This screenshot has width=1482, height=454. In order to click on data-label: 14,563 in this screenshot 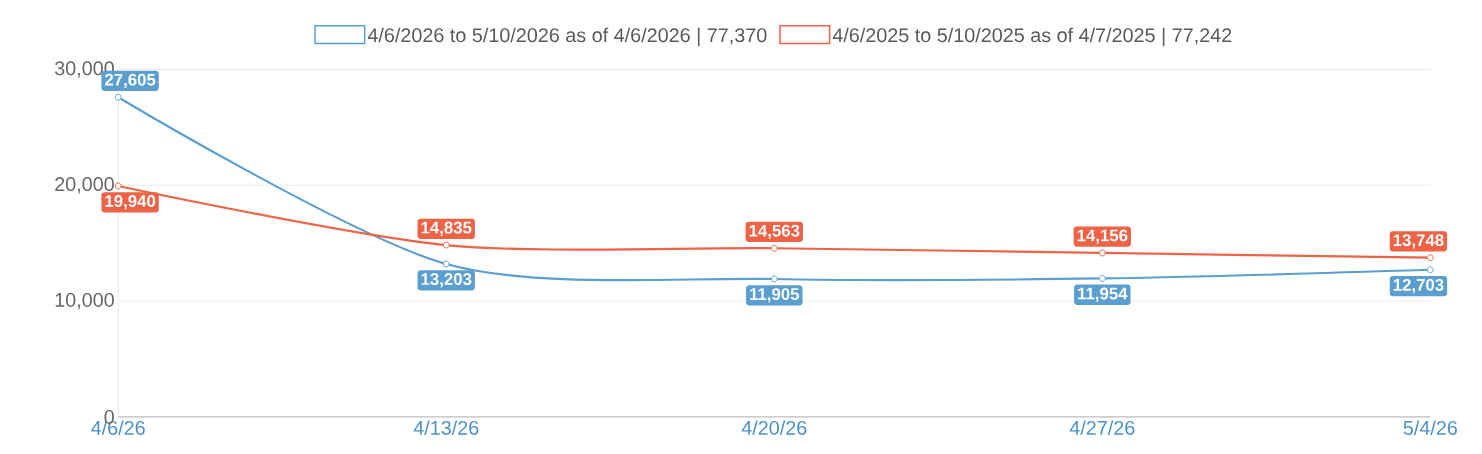, I will do `click(774, 232)`.